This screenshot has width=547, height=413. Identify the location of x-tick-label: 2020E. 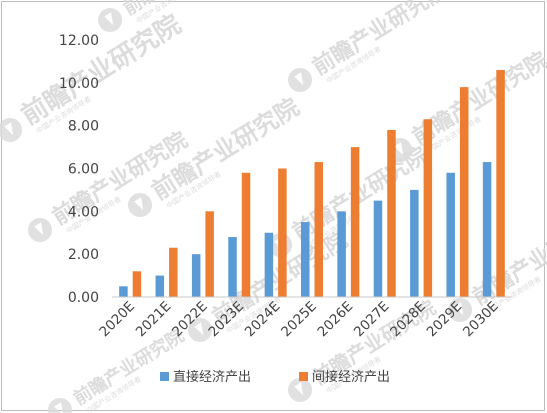
(117, 320).